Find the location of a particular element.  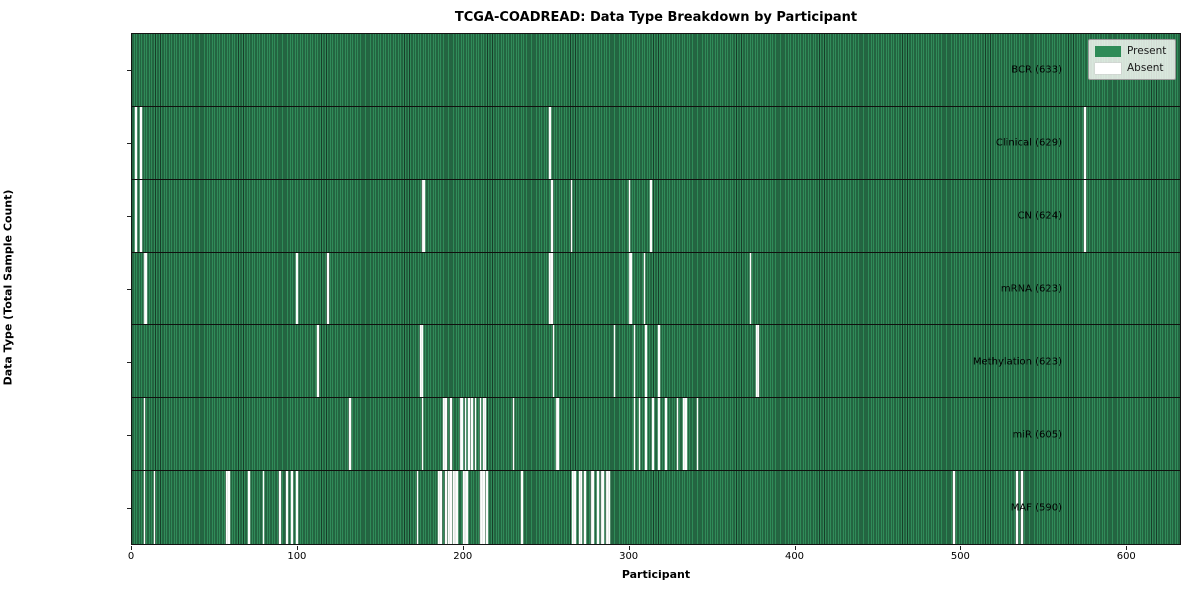

x-tick-label: 300 is located at coordinates (629, 556).